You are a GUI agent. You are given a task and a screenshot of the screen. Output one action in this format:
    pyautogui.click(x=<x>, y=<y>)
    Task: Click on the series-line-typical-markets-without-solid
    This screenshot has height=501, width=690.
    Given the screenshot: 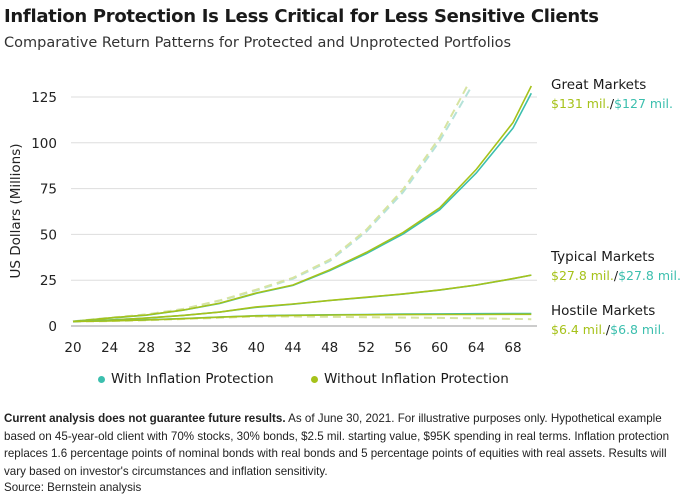 What is the action you would take?
    pyautogui.click(x=302, y=298)
    